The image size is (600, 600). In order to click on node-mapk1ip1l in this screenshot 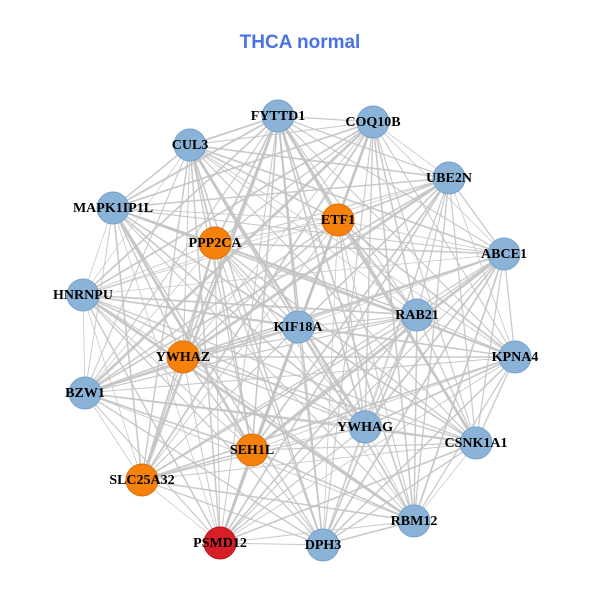, I will do `click(113, 208)`.